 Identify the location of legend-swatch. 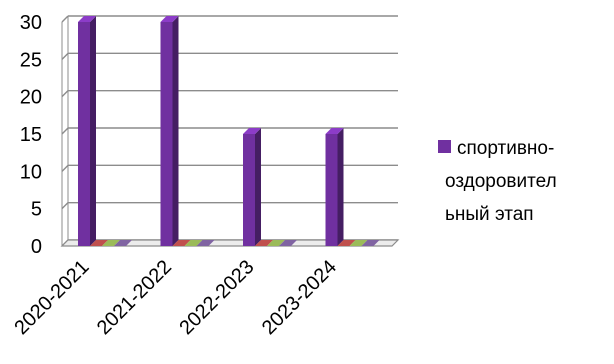
(444, 146).